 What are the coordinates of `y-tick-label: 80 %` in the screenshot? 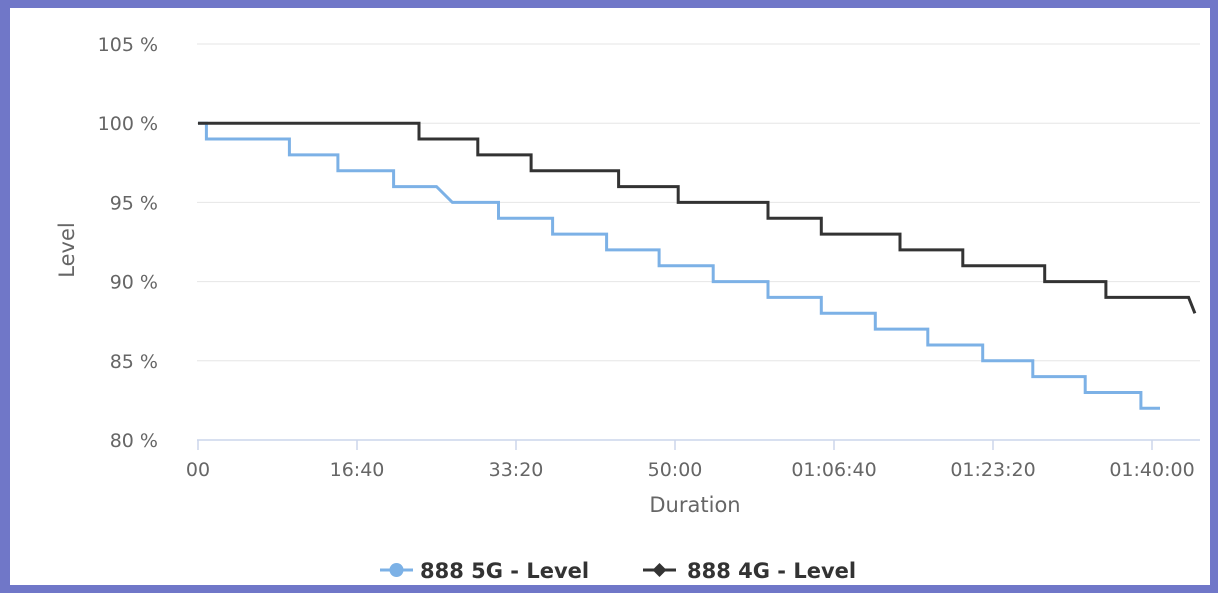 It's located at (134, 441).